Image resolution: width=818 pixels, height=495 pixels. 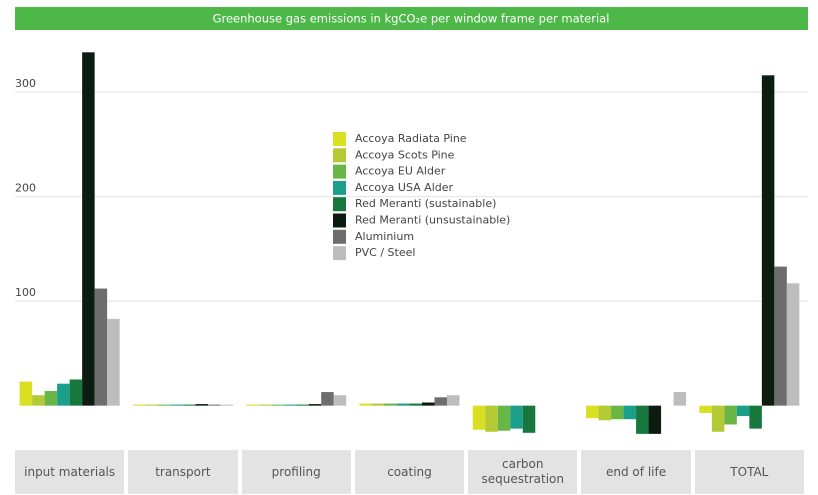 I want to click on category-box: coating, so click(x=409, y=472).